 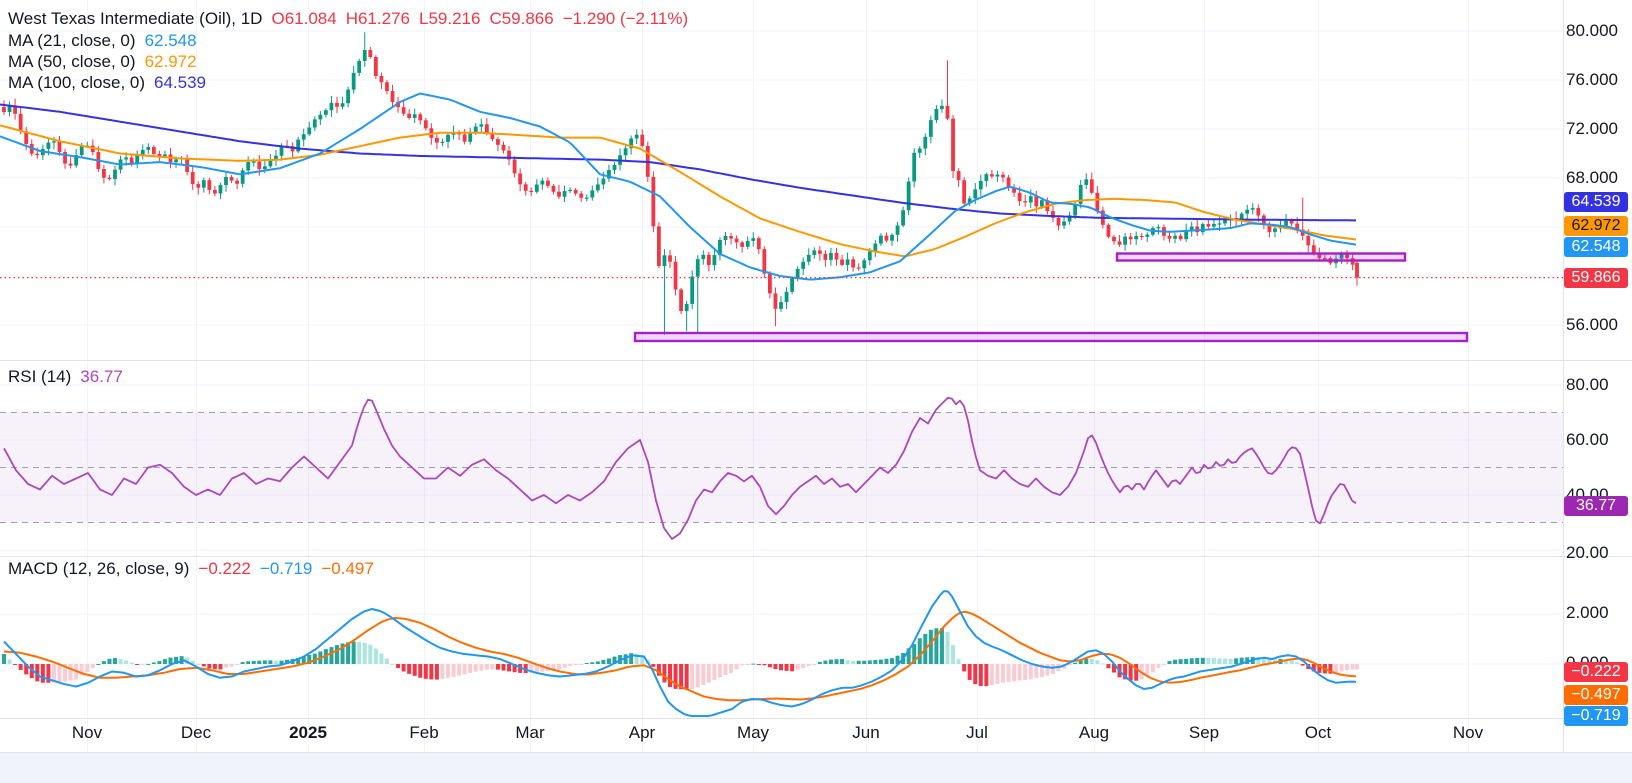 What do you see at coordinates (1596, 672) in the screenshot?
I see `macd-value-badge: −0.222` at bounding box center [1596, 672].